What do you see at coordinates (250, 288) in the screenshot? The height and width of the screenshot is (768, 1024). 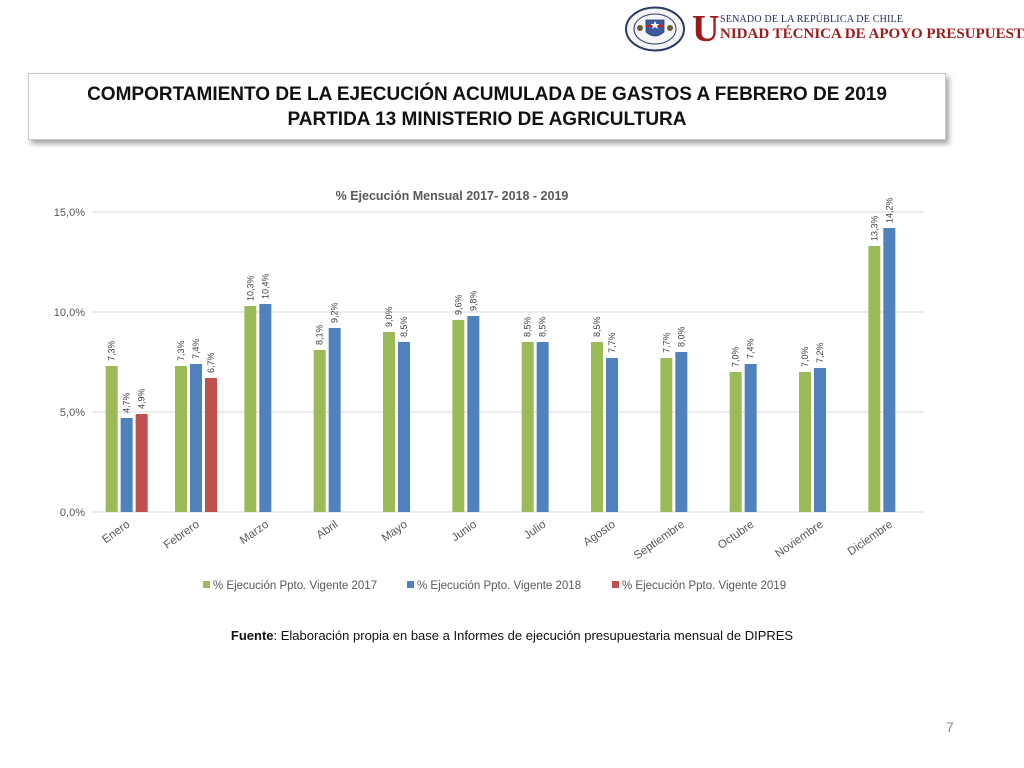 I see `data-label: 10,3%` at bounding box center [250, 288].